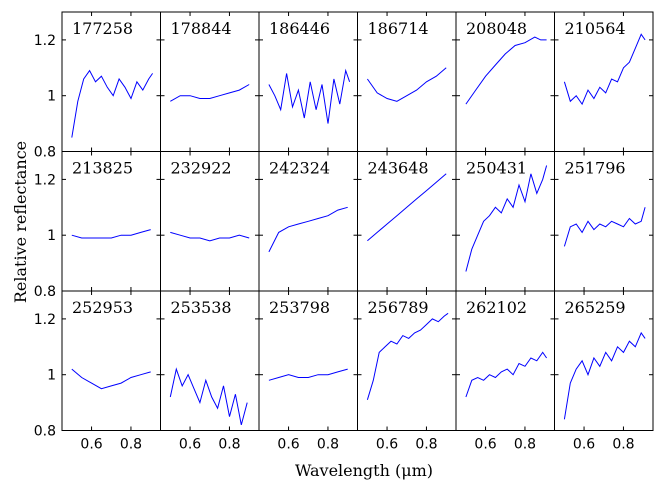 This screenshot has width=664, height=497. What do you see at coordinates (210, 360) in the screenshot?
I see `panel-253538: 253538` at bounding box center [210, 360].